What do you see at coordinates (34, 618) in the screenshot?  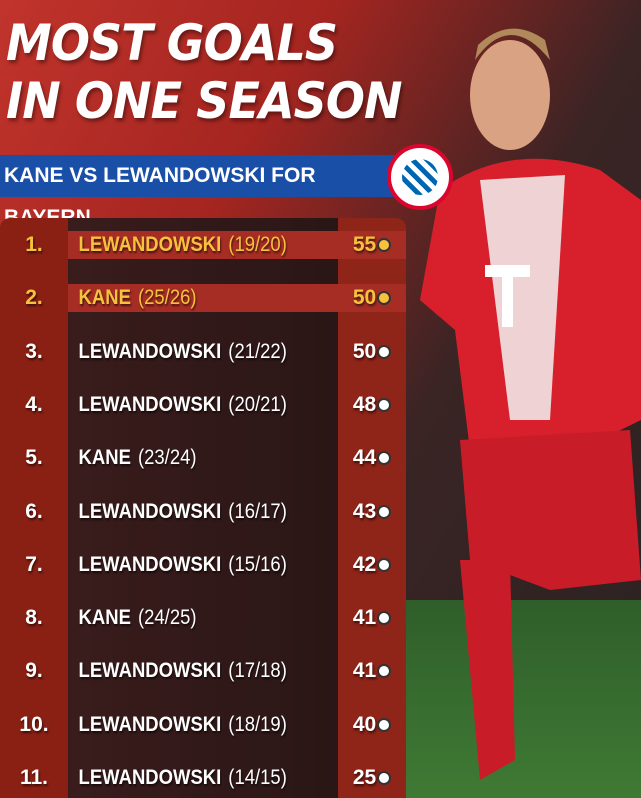 I see `rank: 8.` at bounding box center [34, 618].